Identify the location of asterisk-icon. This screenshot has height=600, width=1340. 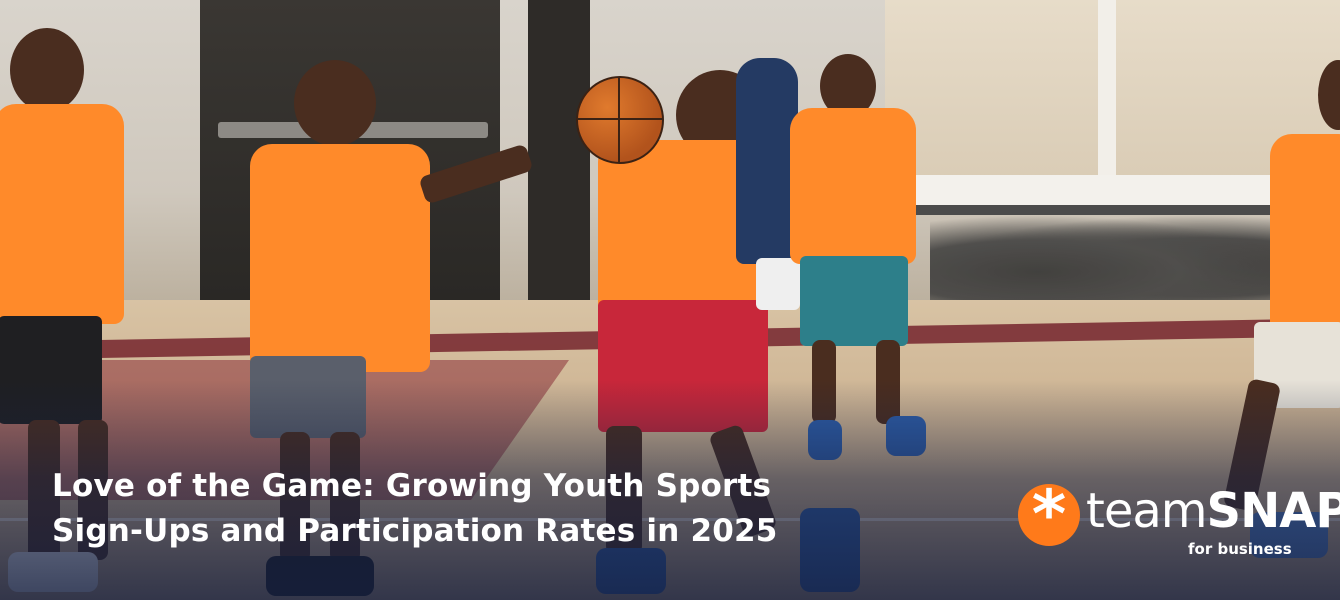
(1049, 515).